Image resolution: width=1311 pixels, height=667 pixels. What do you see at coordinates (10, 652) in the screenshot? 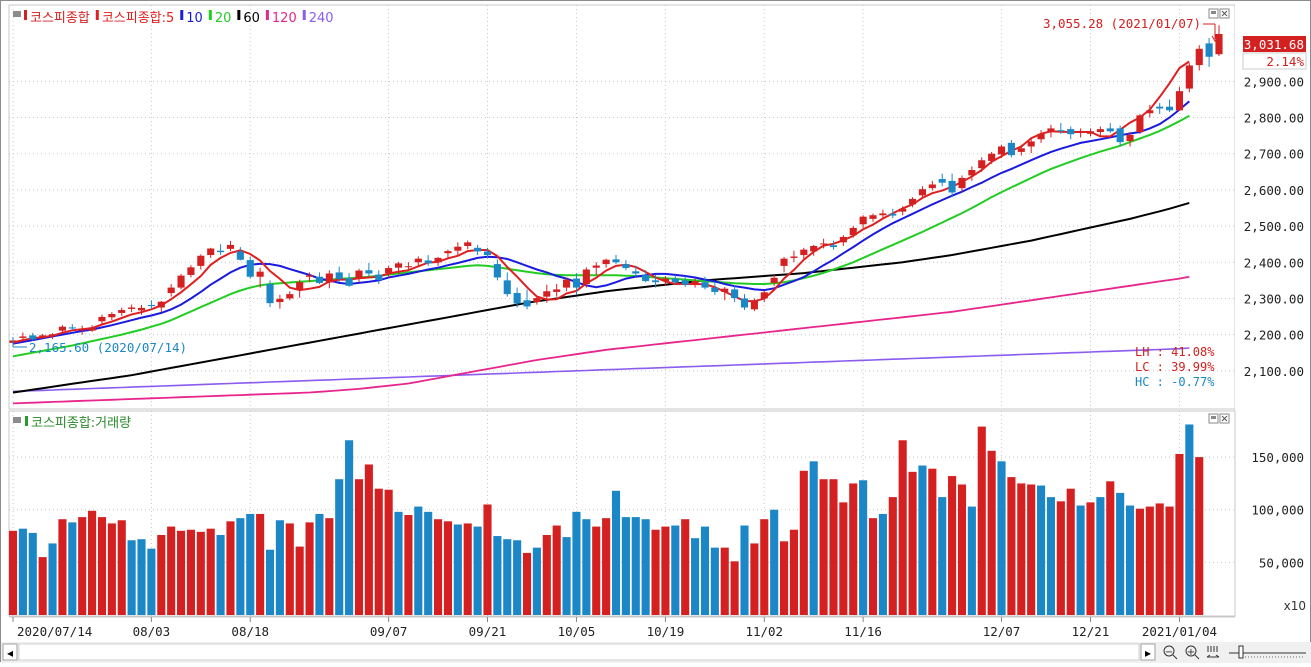
I see `scroll-left-button` at bounding box center [10, 652].